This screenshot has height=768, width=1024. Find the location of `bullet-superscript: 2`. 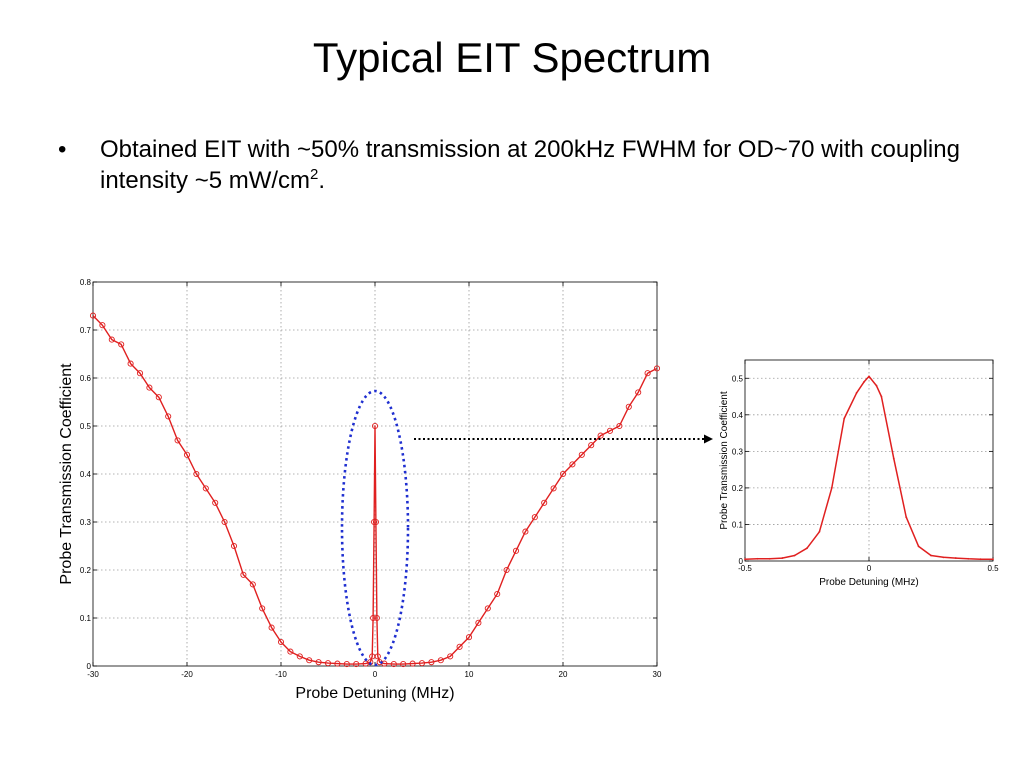

bullet-superscript: 2 is located at coordinates (314, 174).